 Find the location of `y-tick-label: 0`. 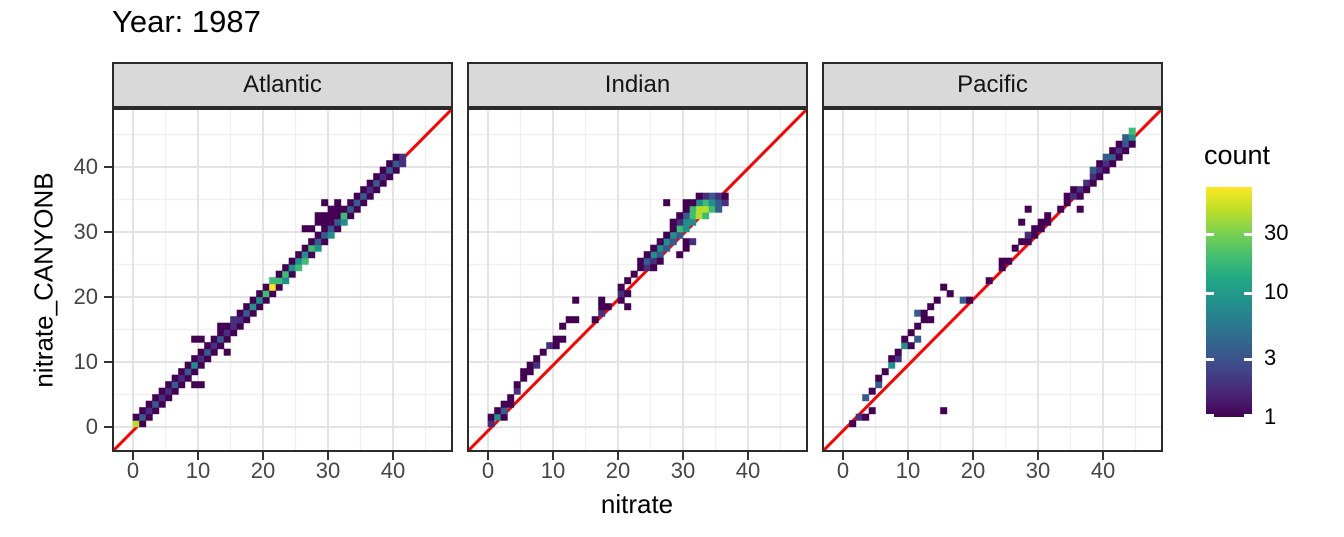

y-tick-label: 0 is located at coordinates (91, 426).